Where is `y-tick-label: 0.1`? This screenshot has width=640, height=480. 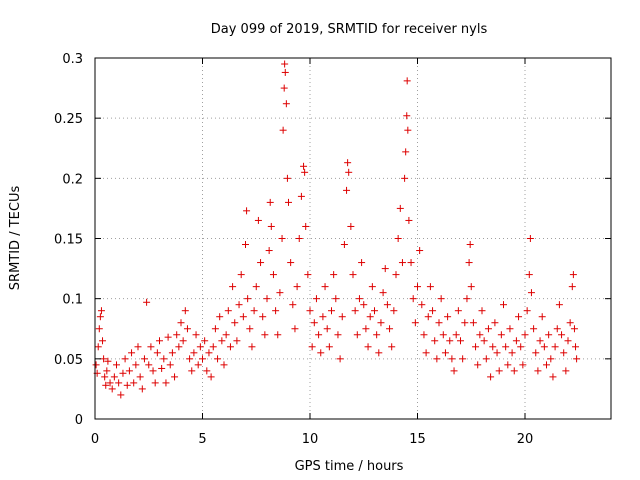 y-tick-label: 0.1 is located at coordinates (72, 300).